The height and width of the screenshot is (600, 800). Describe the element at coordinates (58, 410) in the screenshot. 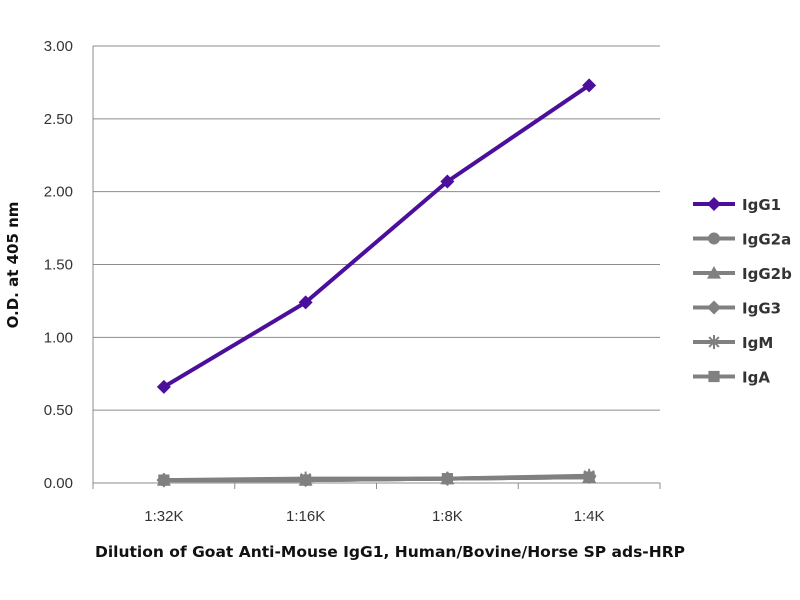

I see `y-tick-label: 0.50` at that location.